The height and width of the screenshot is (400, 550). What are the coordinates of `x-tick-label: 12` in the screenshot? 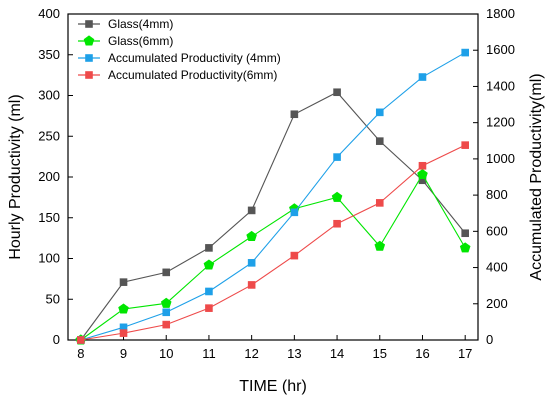 It's located at (251, 353).